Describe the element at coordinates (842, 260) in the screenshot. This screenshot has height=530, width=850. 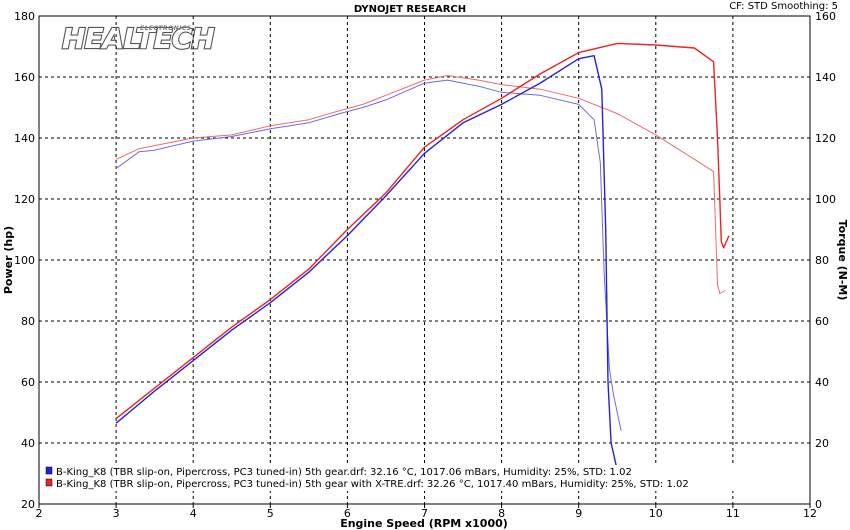
I see `y-axis-right-label: Torque (N-M)` at that location.